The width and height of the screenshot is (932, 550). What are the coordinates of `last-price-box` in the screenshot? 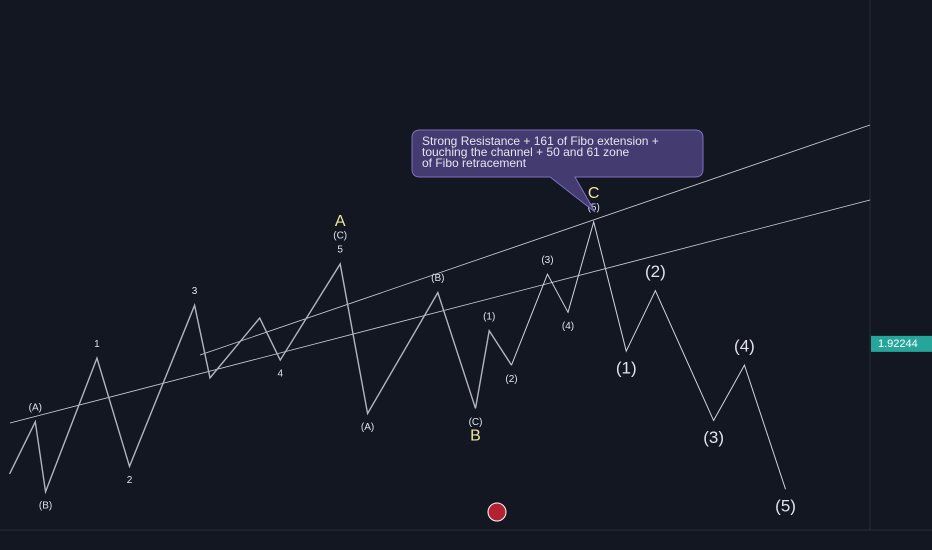 It's located at (901, 343).